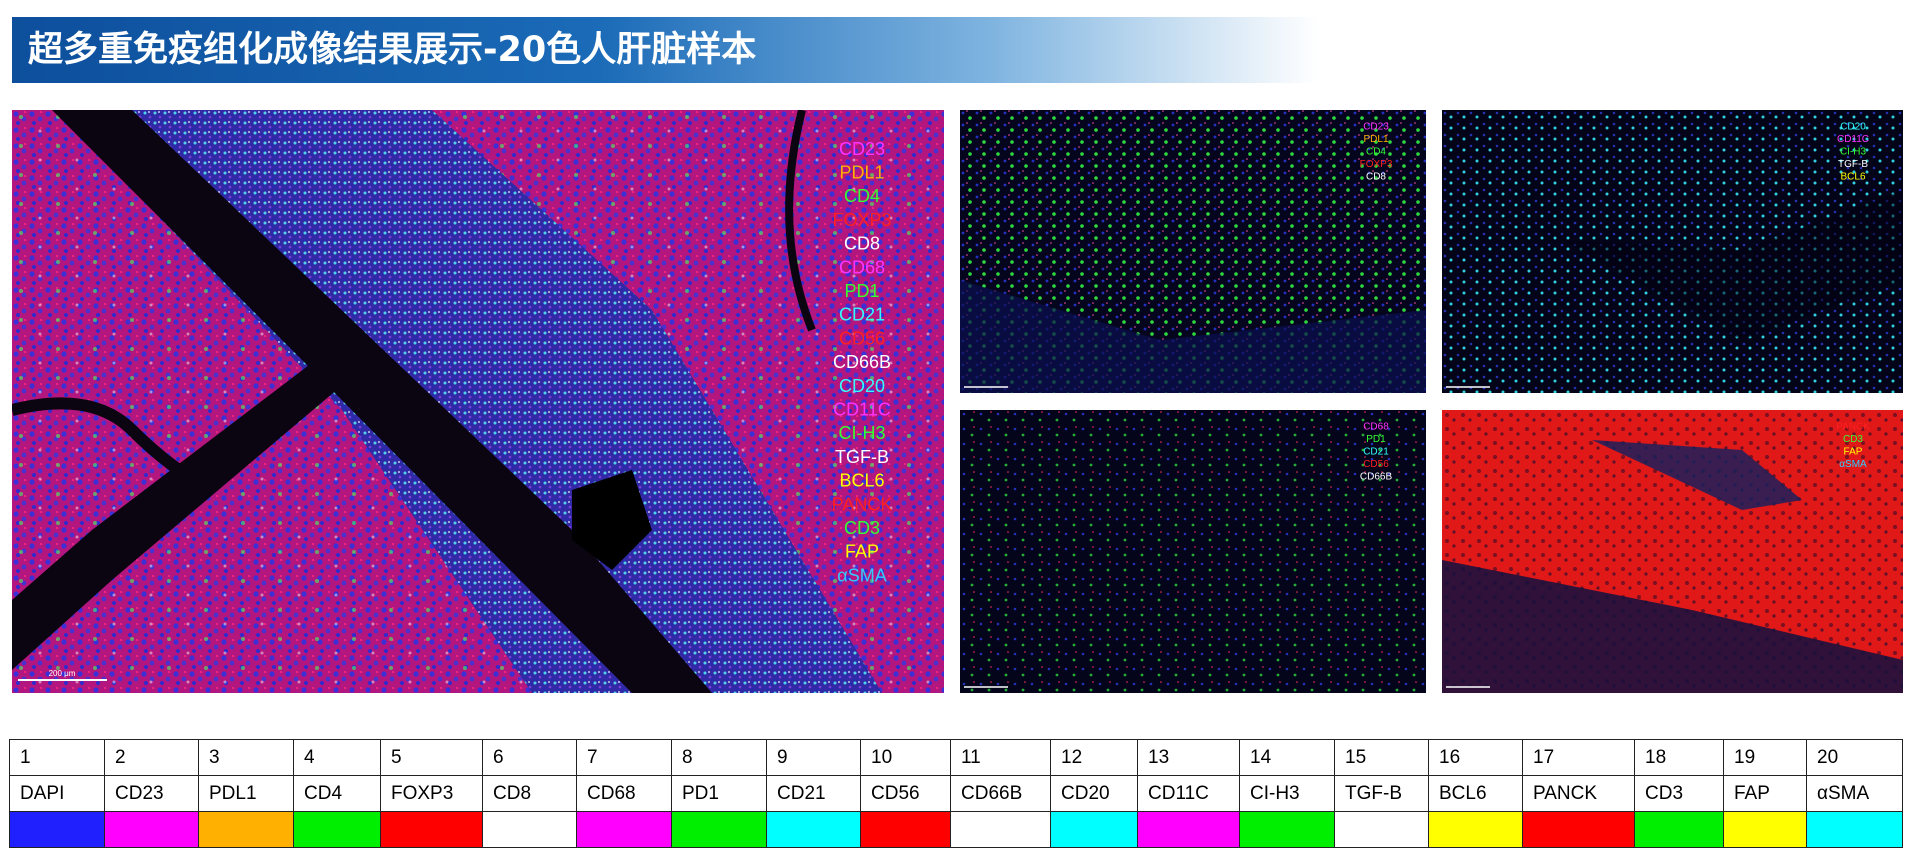  What do you see at coordinates (624, 793) in the screenshot?
I see `channel-name: CD68` at bounding box center [624, 793].